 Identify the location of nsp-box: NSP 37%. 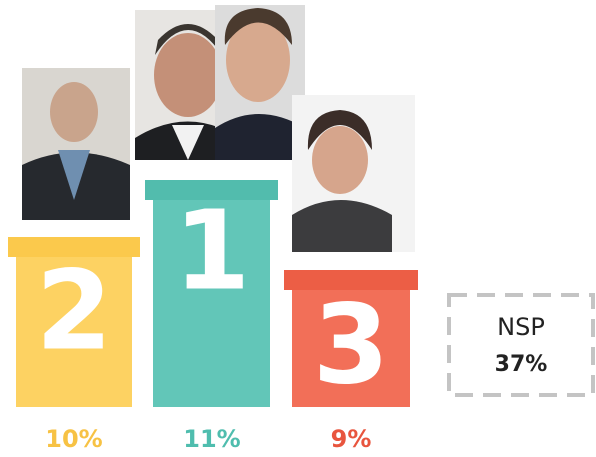
(521, 345).